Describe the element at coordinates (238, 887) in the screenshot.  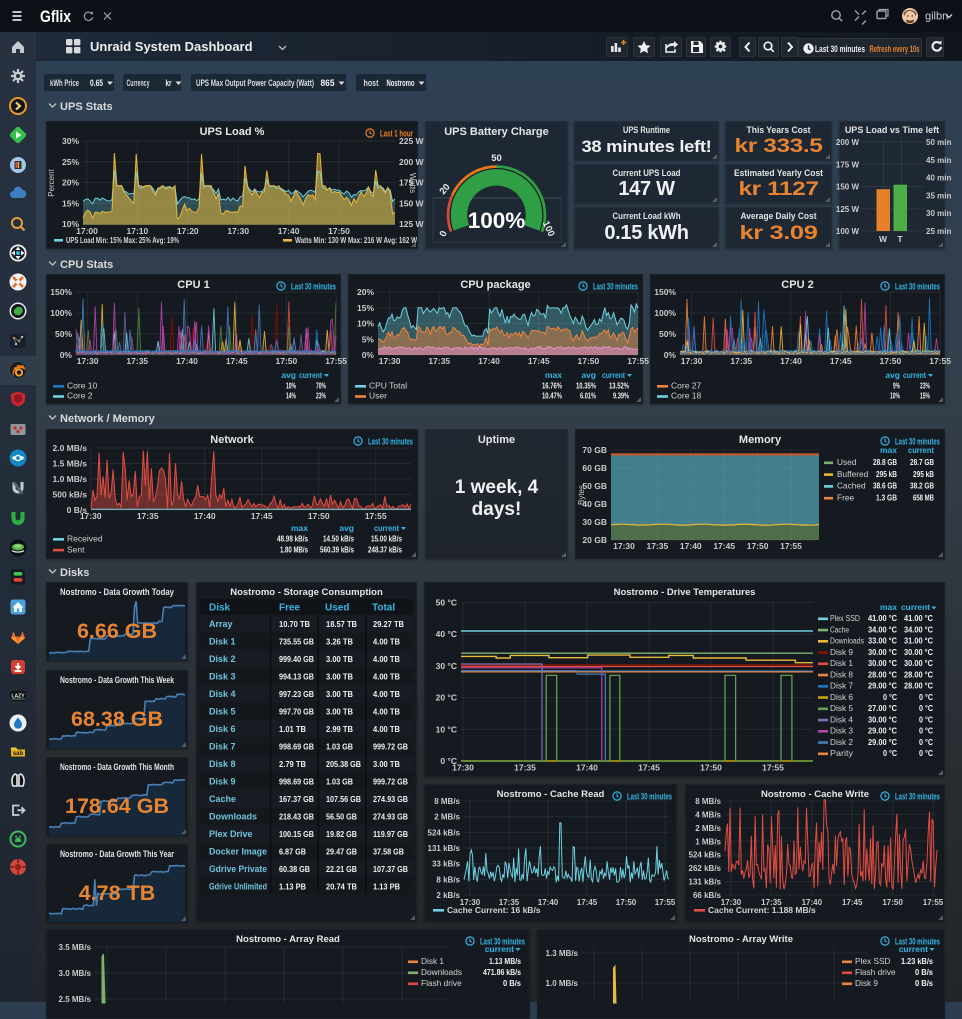
I see `svg-text: Gdrive Unlimited` at that location.